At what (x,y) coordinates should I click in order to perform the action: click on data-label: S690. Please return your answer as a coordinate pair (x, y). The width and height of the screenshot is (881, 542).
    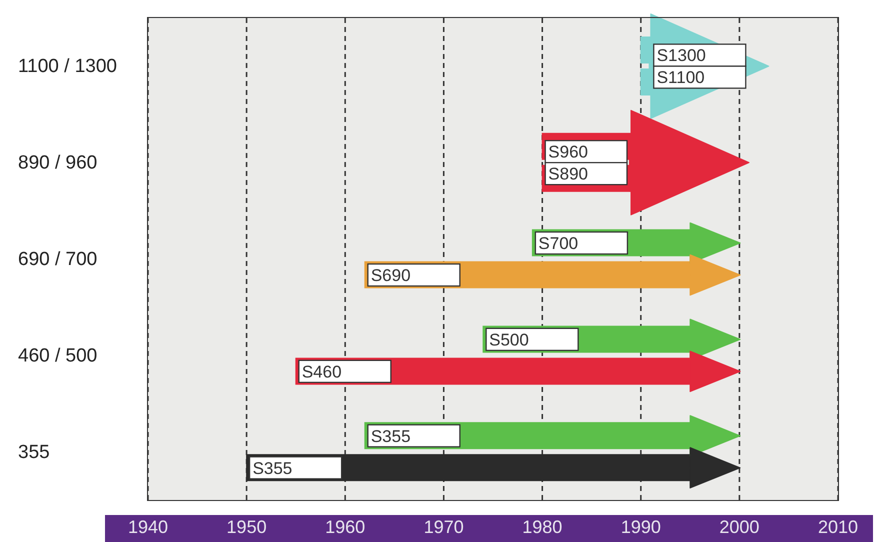
    Looking at the image, I should click on (390, 275).